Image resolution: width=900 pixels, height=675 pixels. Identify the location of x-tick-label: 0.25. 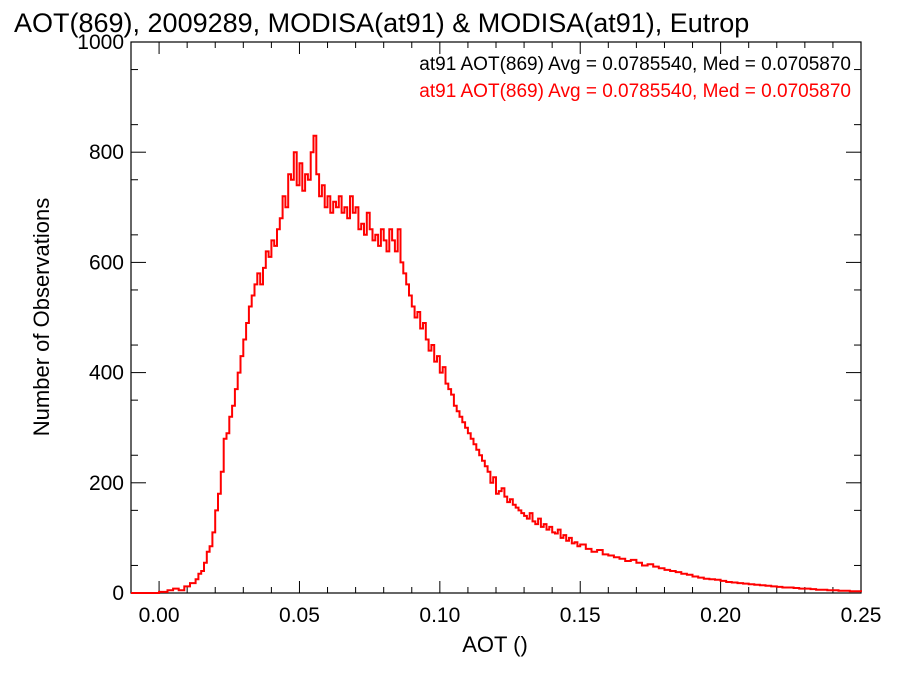
(861, 615).